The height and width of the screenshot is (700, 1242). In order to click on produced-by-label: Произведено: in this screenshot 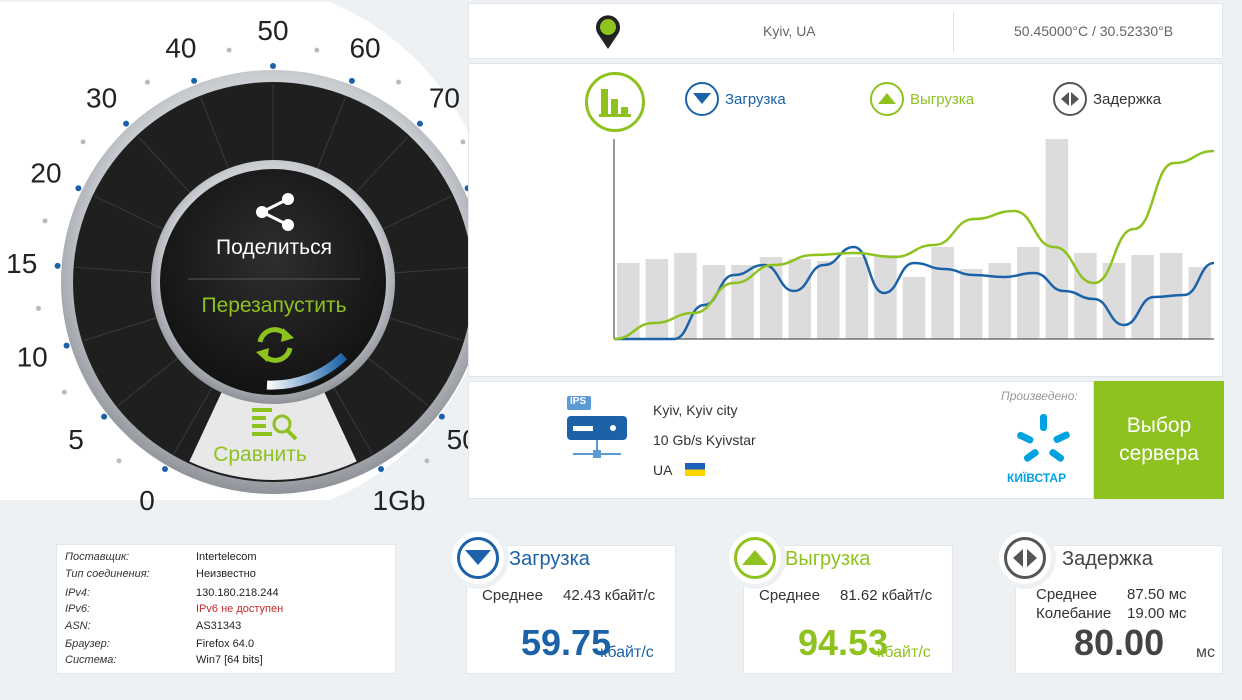, I will do `click(1039, 396)`.